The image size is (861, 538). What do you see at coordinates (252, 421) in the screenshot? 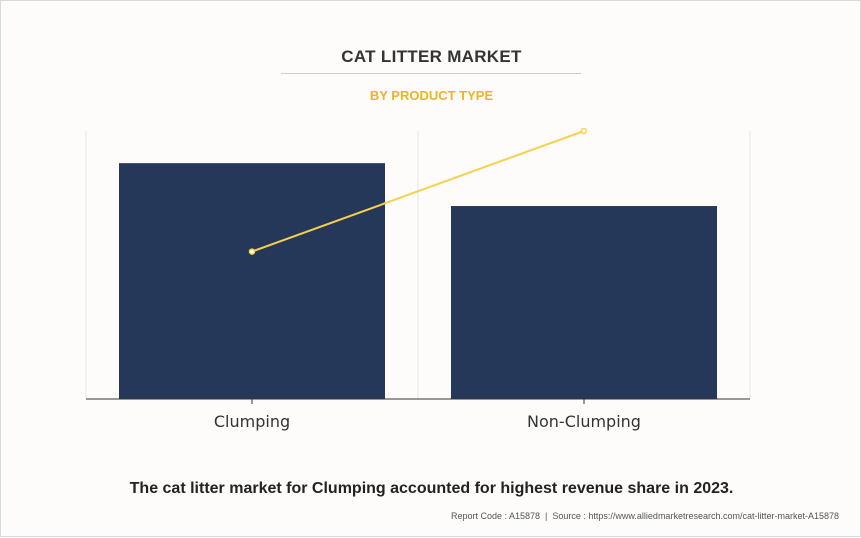
I see `x-tick-label: Clumping` at bounding box center [252, 421].